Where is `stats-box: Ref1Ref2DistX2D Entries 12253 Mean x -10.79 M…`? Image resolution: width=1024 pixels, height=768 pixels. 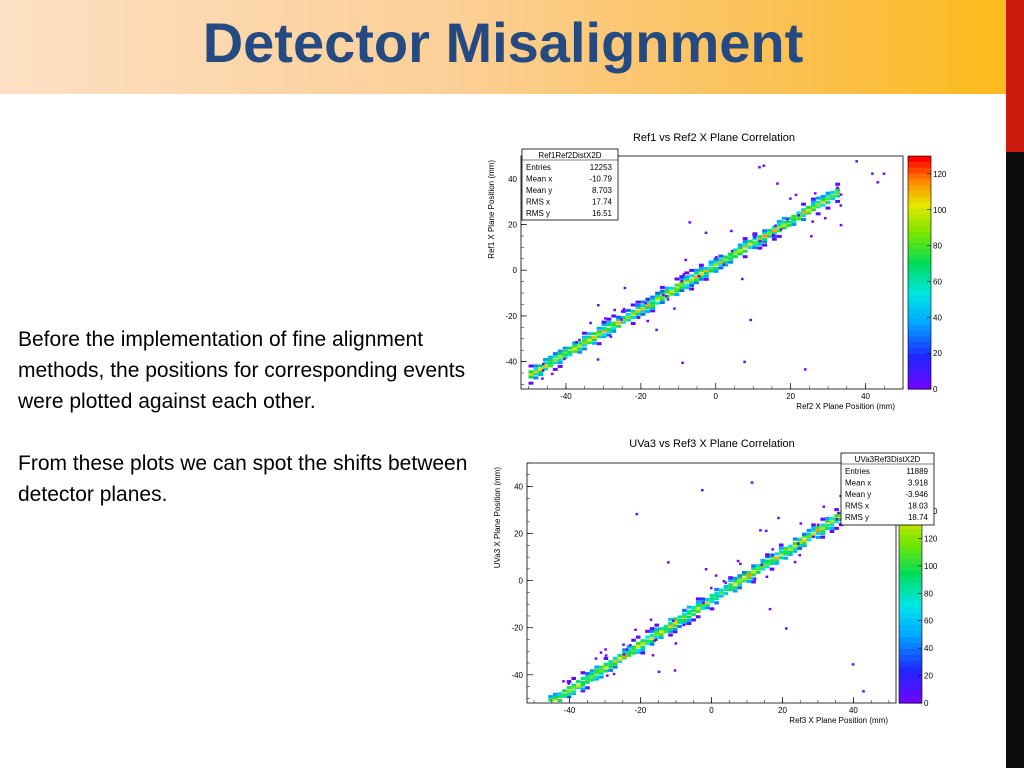
stats-box: Ref1Ref2DistX2D Entries 12253 Mean x -10.79 M… is located at coordinates (570, 184).